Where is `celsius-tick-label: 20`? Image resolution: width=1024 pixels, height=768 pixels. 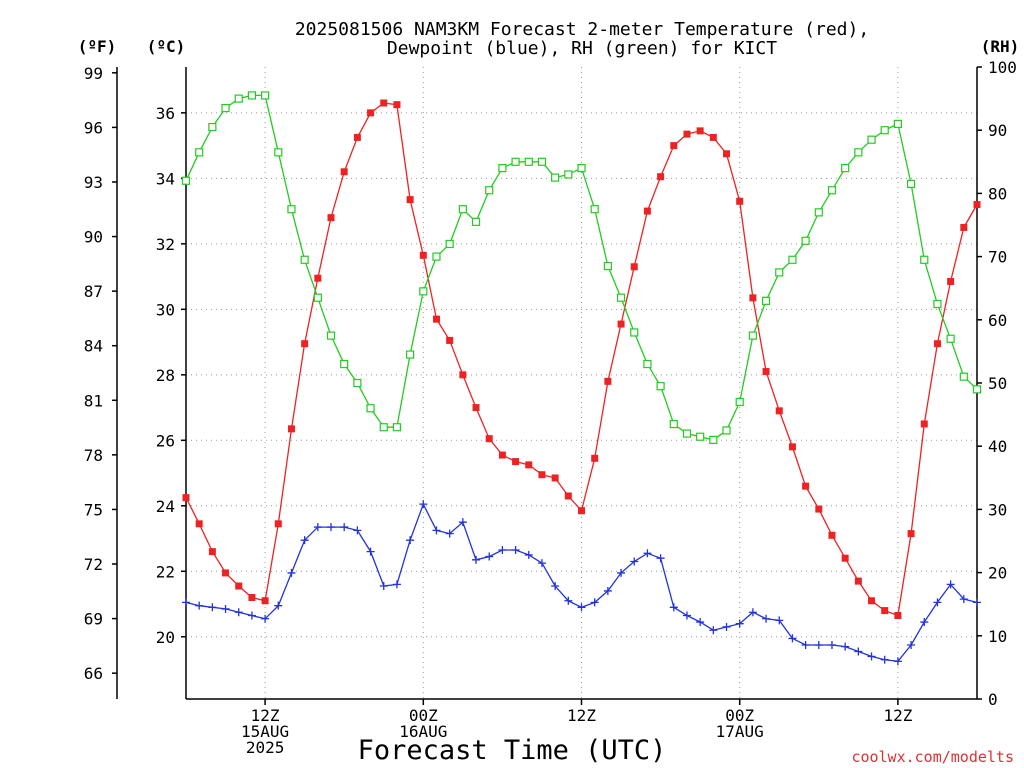 celsius-tick-label: 20 is located at coordinates (165, 637).